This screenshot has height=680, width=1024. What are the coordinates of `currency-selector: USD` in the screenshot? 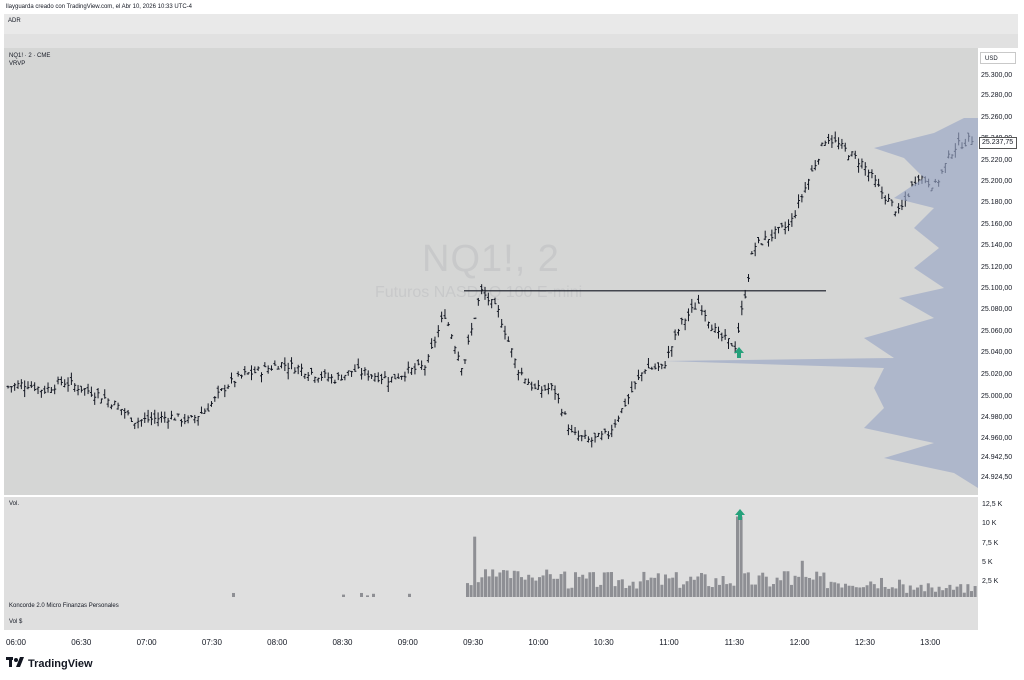 It's located at (998, 58).